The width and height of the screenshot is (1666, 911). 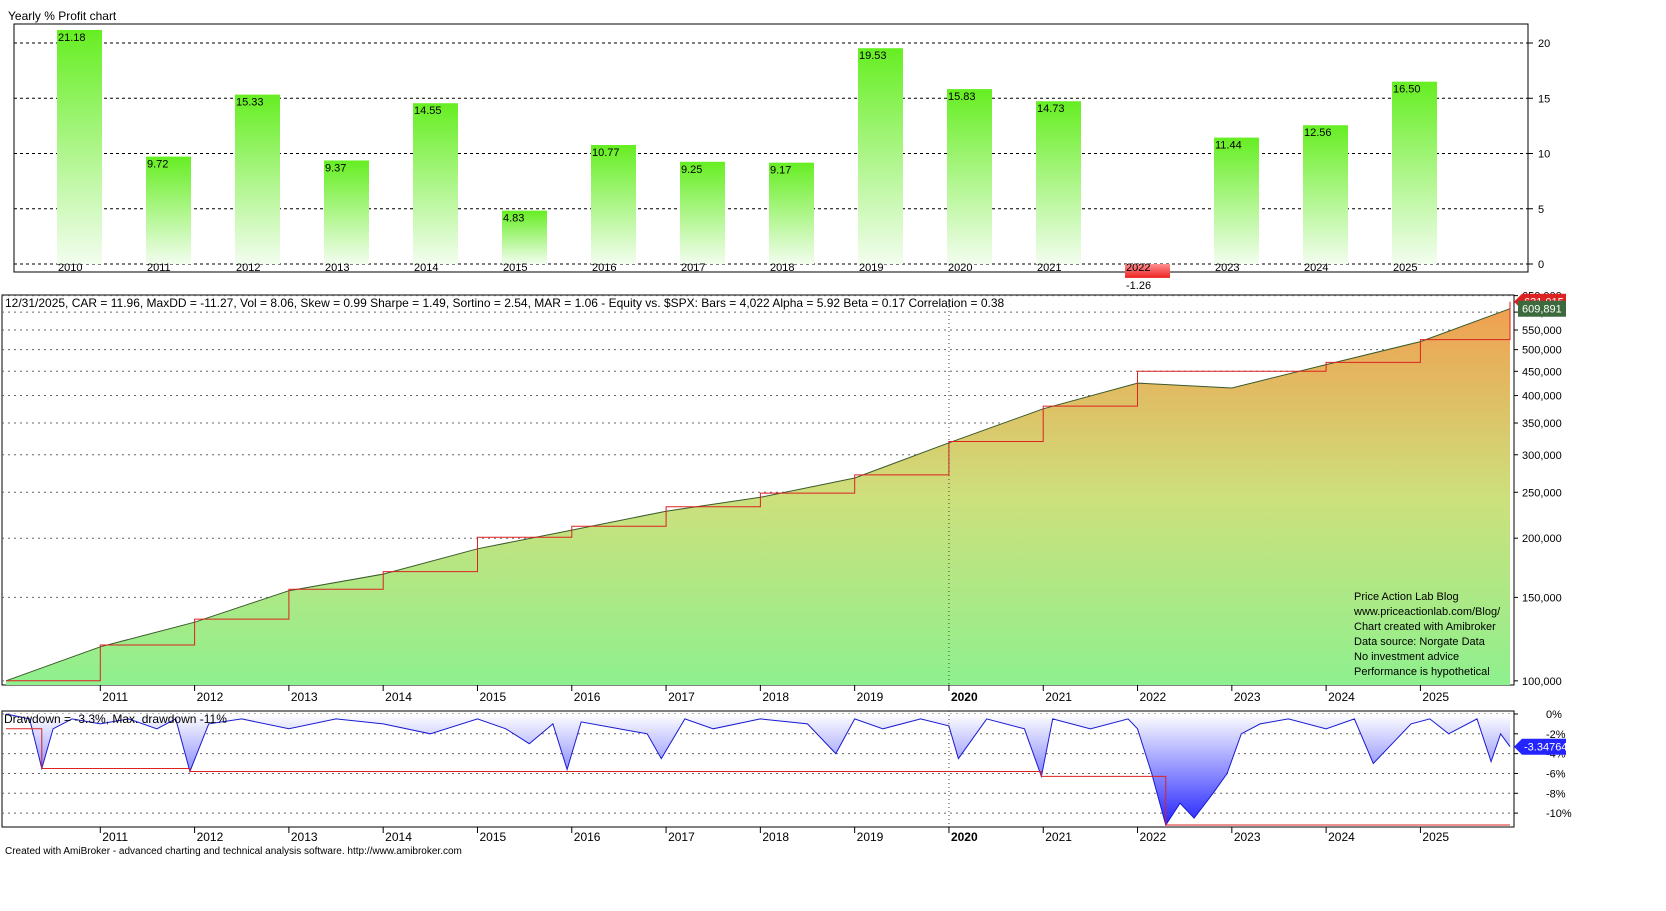 What do you see at coordinates (1419, 642) in the screenshot?
I see `note-line: Data source: Norgate Data` at bounding box center [1419, 642].